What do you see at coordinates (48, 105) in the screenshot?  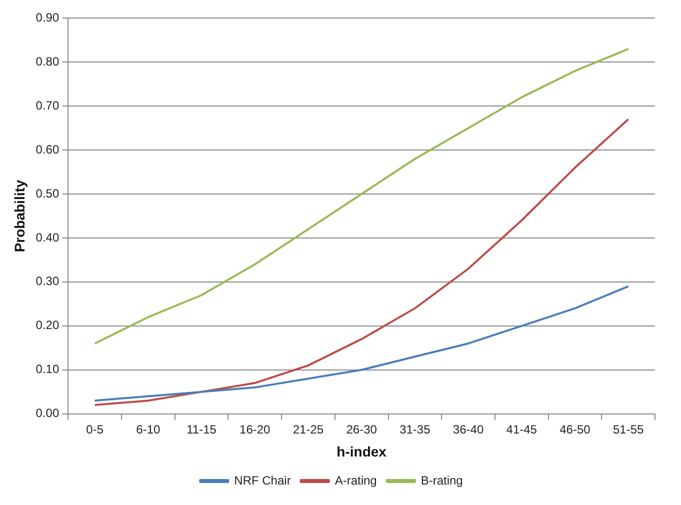 I see `y-tick-label: 0.70` at bounding box center [48, 105].